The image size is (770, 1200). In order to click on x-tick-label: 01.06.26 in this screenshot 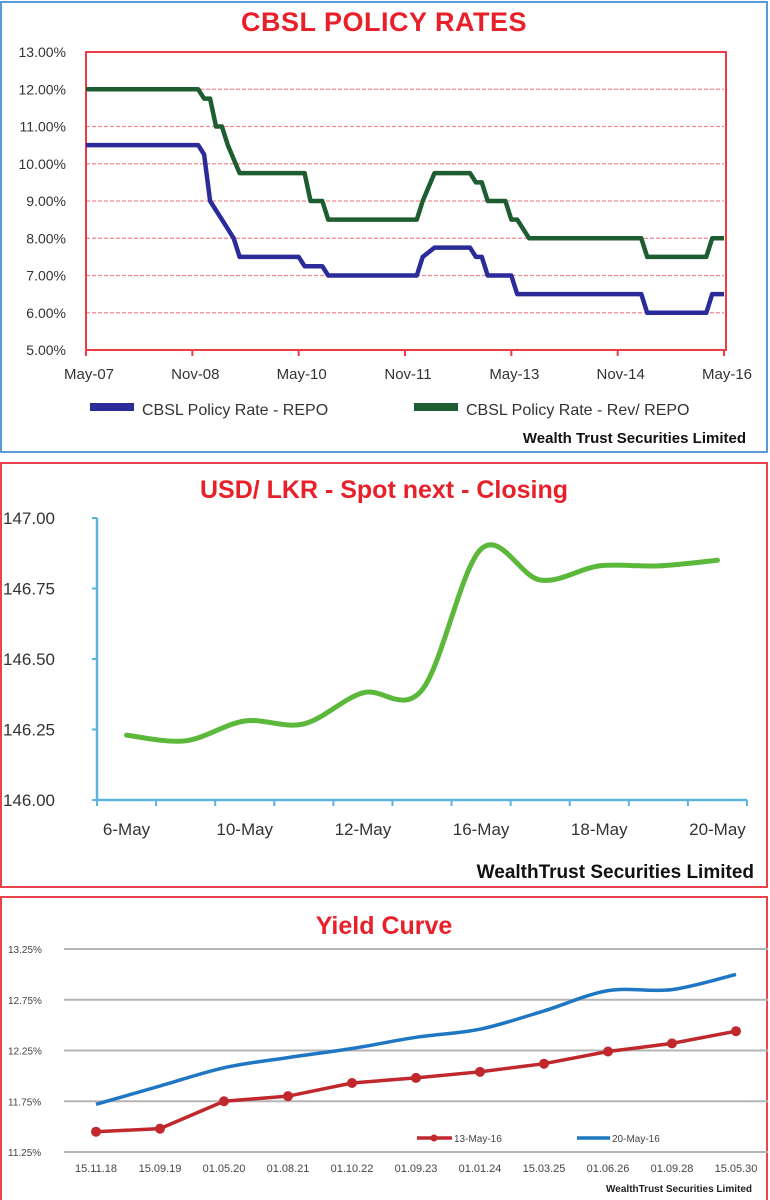, I will do `click(608, 1169)`.